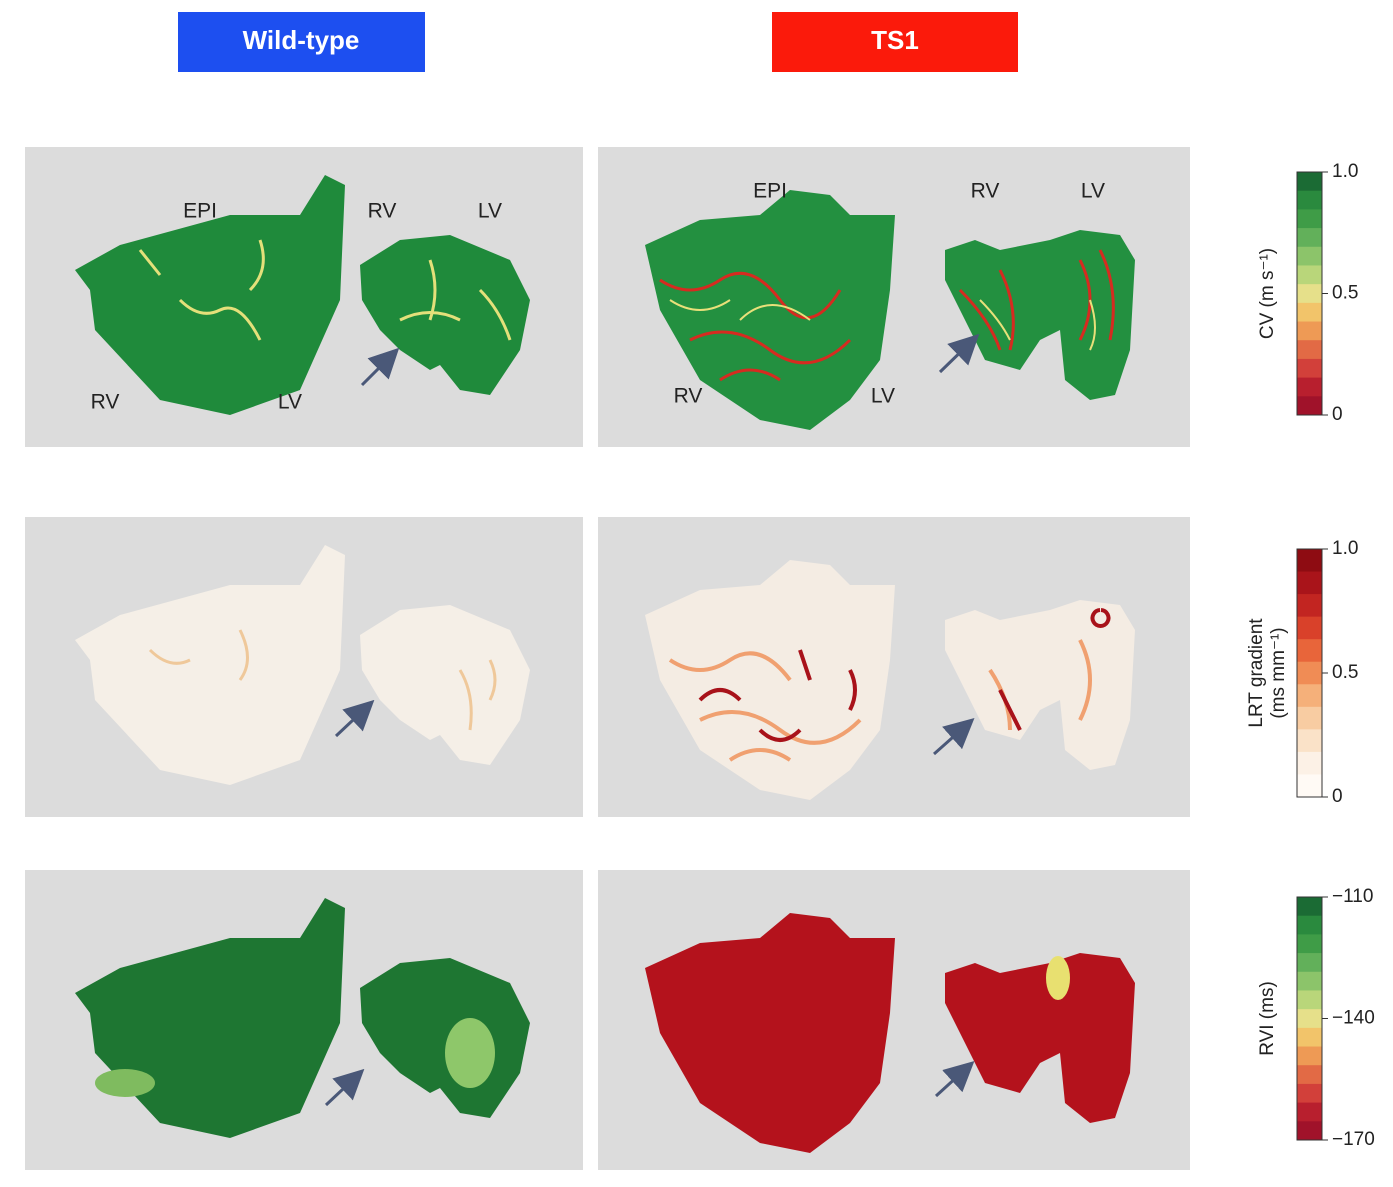 The width and height of the screenshot is (1393, 1187). I want to click on header-label: Wild-type, so click(301, 40).